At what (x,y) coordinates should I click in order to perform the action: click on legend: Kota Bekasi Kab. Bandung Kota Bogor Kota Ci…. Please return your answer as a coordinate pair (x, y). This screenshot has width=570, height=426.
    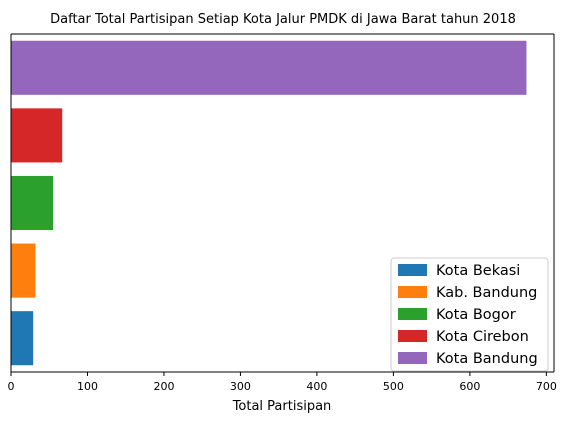
    Looking at the image, I should click on (469, 314).